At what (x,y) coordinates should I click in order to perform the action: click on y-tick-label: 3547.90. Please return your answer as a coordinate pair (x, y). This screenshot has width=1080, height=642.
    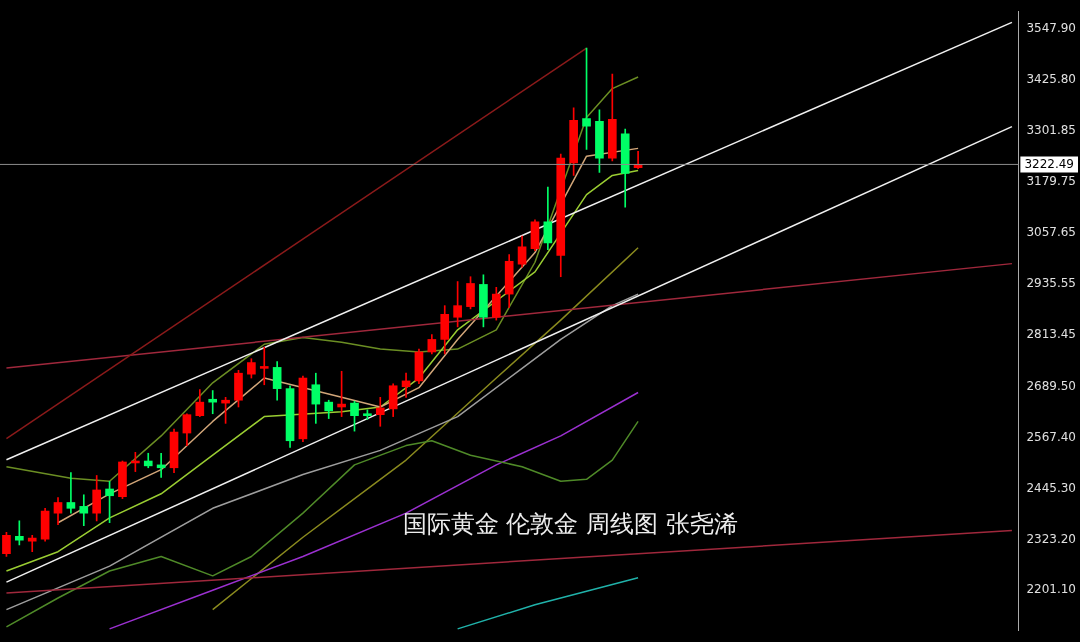
    Looking at the image, I should click on (1051, 27).